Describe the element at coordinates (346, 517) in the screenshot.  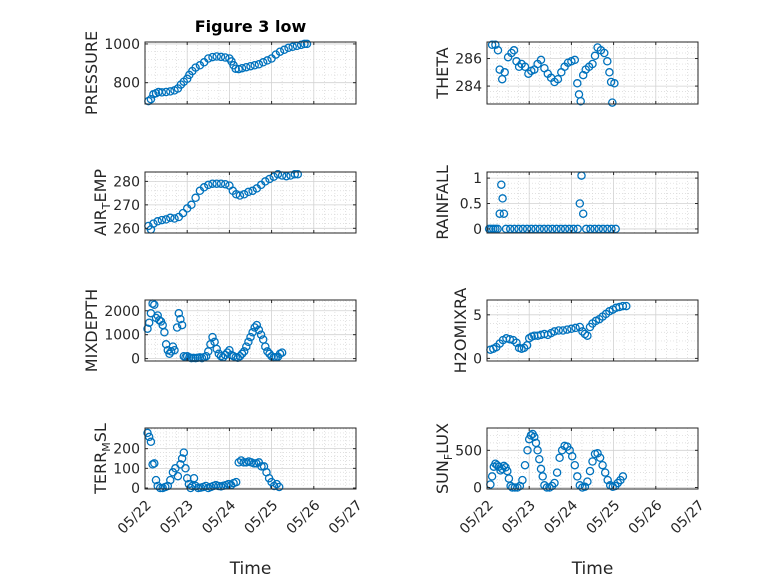
I see `x-tick-label: 05/27` at that location.